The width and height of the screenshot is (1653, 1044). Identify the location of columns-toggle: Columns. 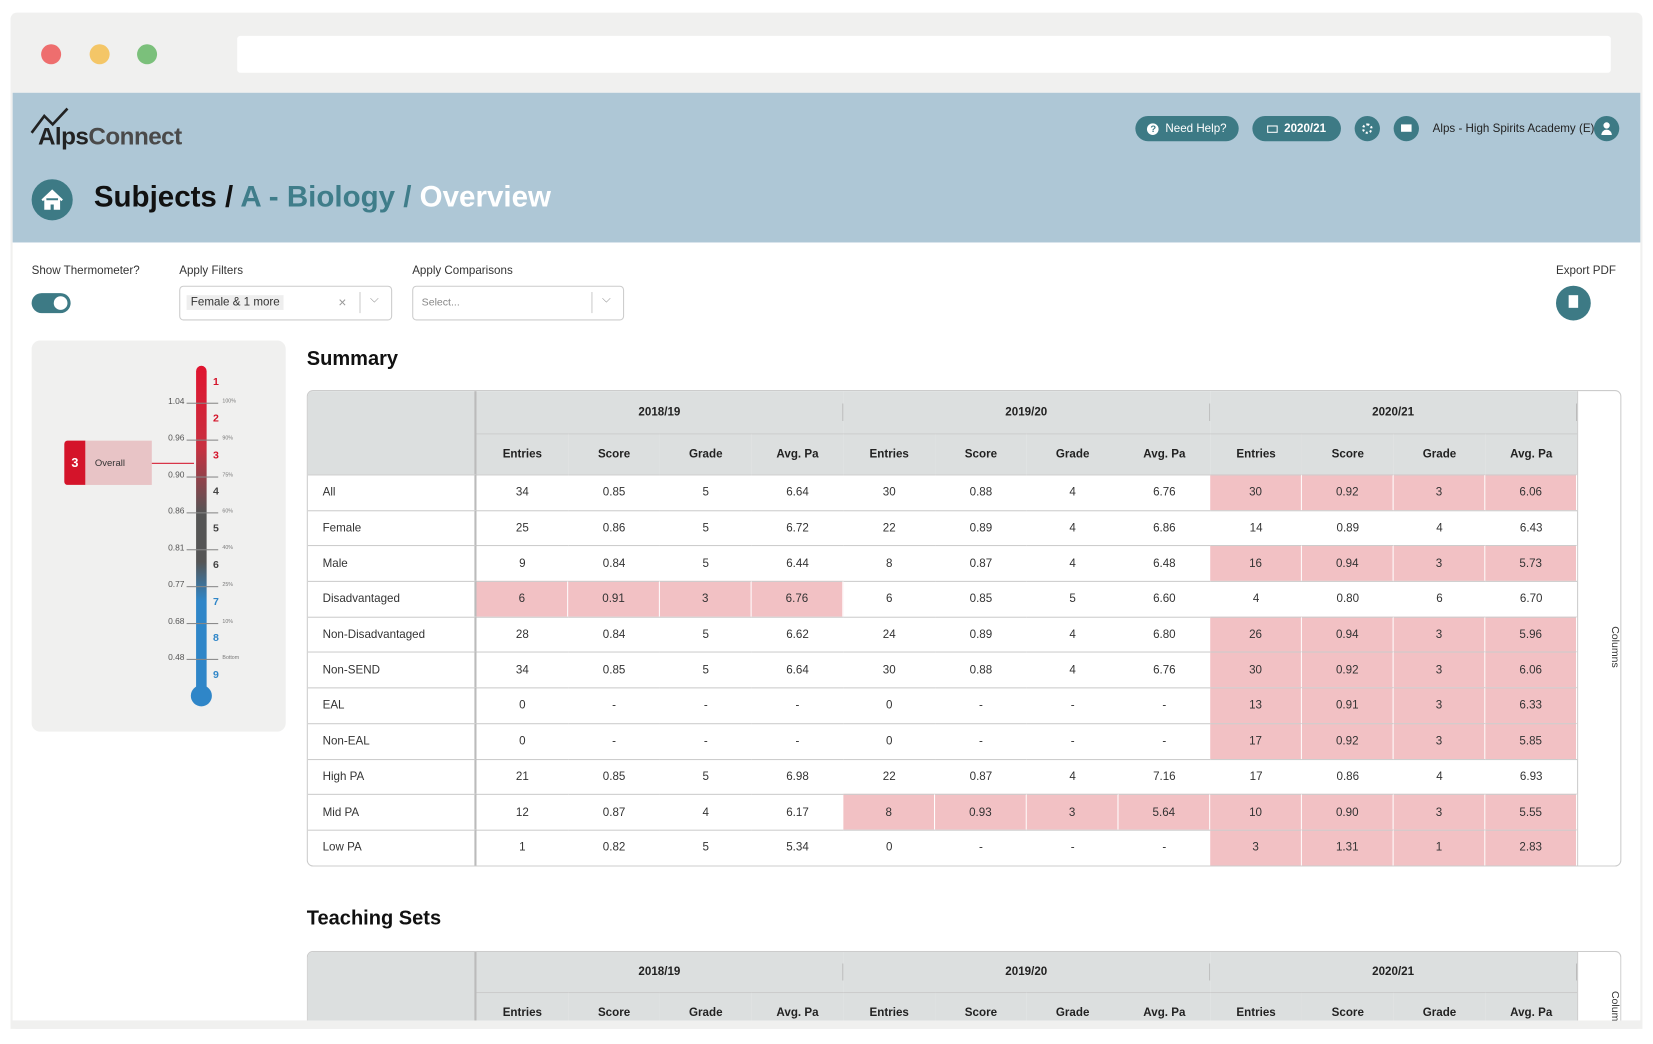
(1598, 628).